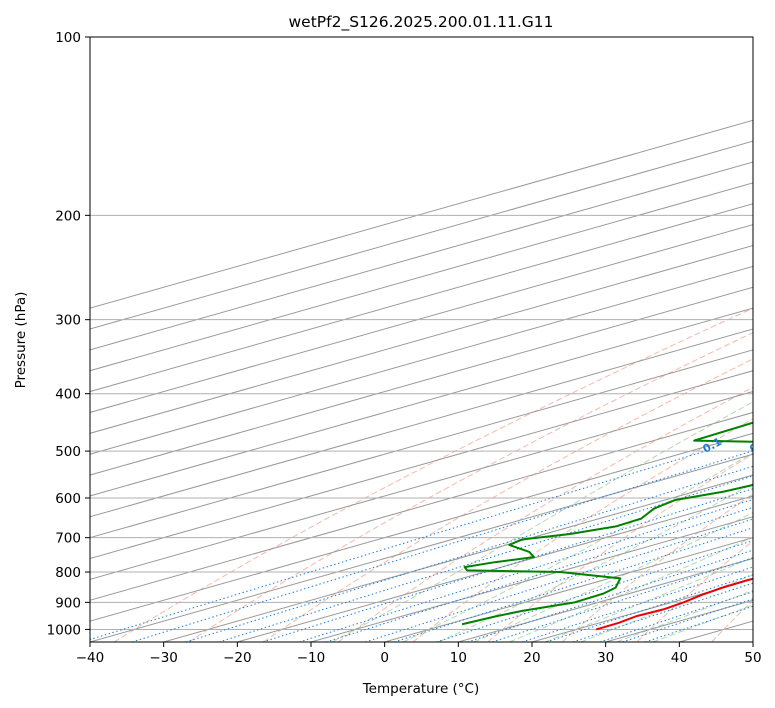 The image size is (775, 708). I want to click on y-tick-label: 200, so click(68, 216).